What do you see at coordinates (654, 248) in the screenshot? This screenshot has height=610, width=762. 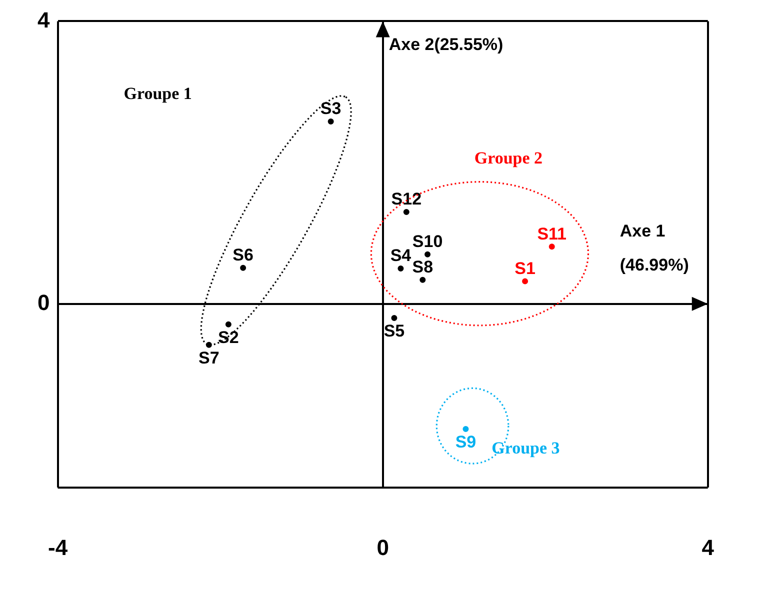 I see `x-axis-title: Axe 1 (46.99%)` at bounding box center [654, 248].